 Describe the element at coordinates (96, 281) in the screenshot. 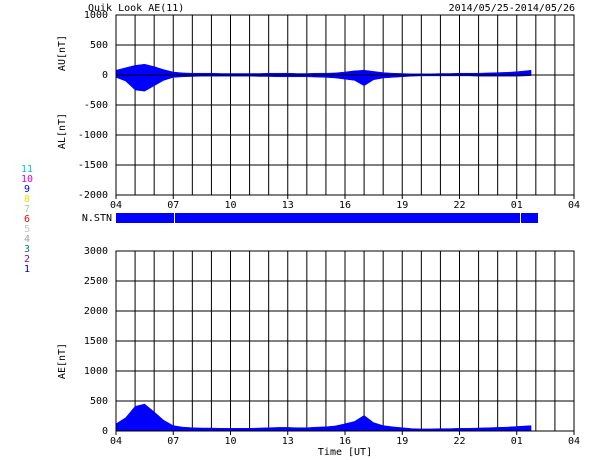

I see `y-tick-label: 2500` at that location.